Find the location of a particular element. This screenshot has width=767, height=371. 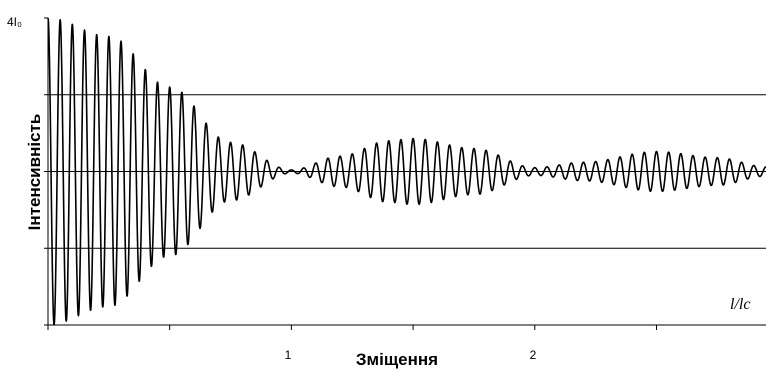

y-axis-title: Інтенсивність is located at coordinates (34, 172).